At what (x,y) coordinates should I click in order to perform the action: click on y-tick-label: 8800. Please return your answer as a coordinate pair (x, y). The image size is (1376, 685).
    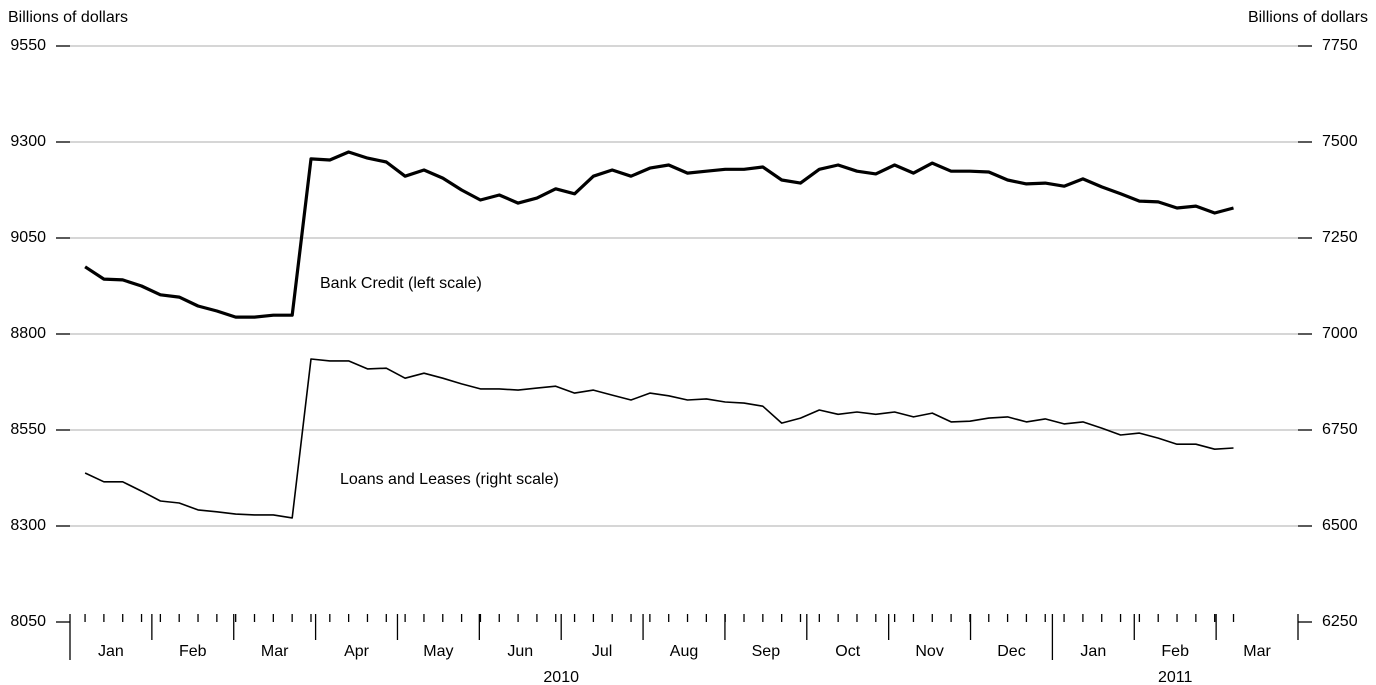
    Looking at the image, I should click on (28, 333).